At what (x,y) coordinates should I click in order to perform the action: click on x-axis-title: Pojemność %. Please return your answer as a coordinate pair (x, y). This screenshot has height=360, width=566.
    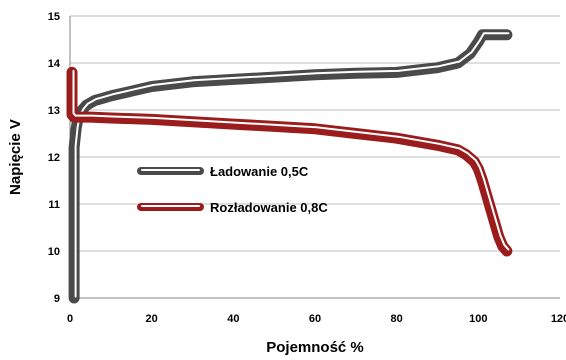
    Looking at the image, I should click on (315, 347).